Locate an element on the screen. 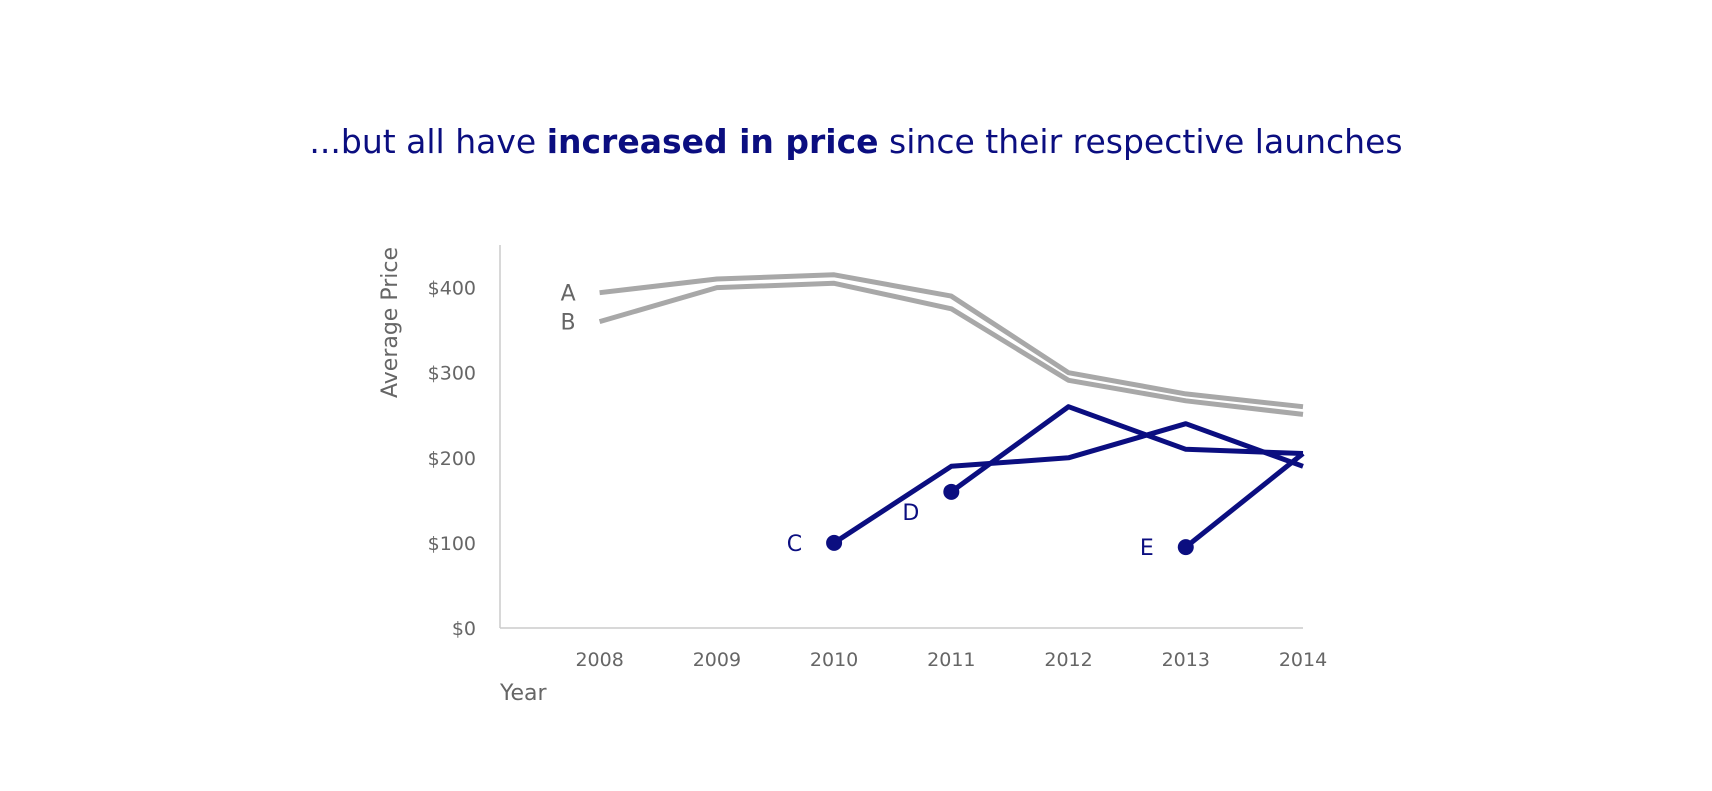 Image resolution: width=1712 pixels, height=791 pixels. series-labels: AB C D E is located at coordinates (857, 421).